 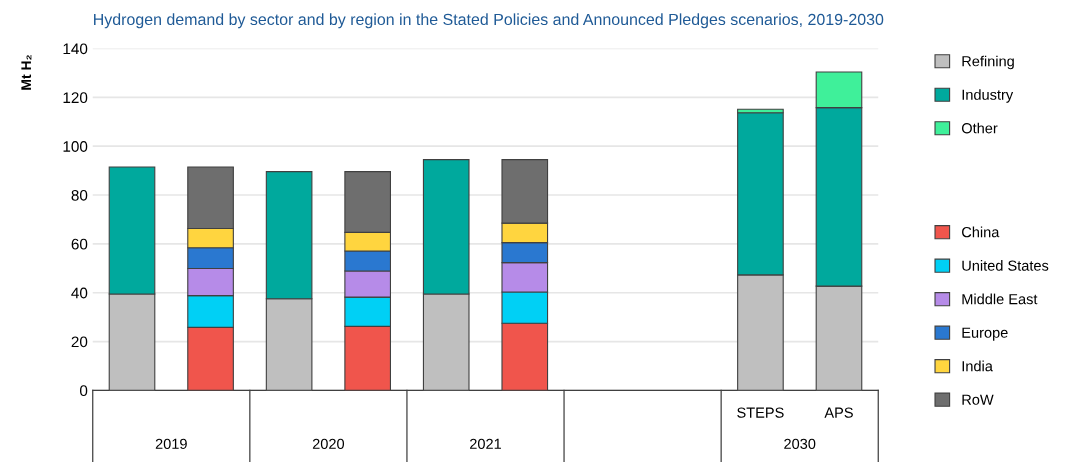 I want to click on y-tick-label: 140, so click(x=75, y=49).